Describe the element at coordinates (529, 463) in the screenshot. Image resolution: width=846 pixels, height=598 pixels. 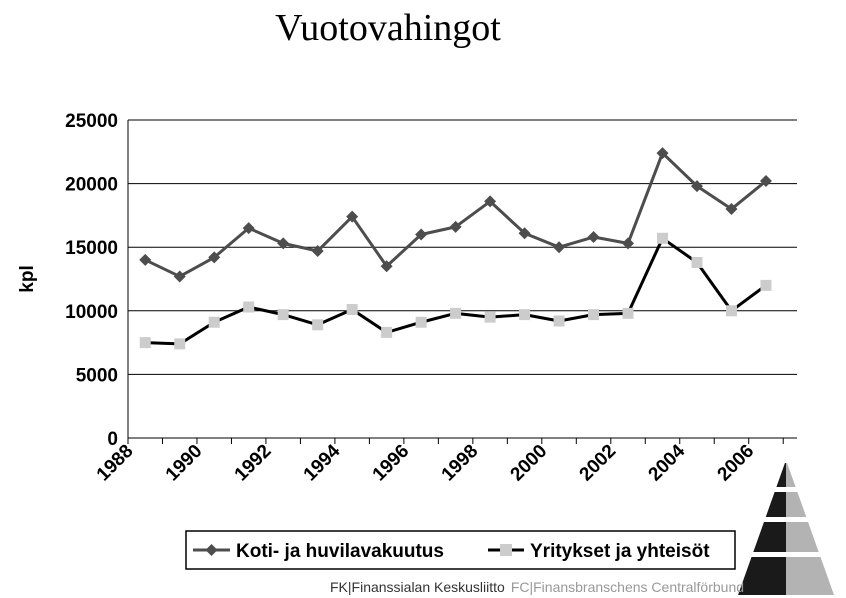
I see `x-tick-label: 2000` at that location.